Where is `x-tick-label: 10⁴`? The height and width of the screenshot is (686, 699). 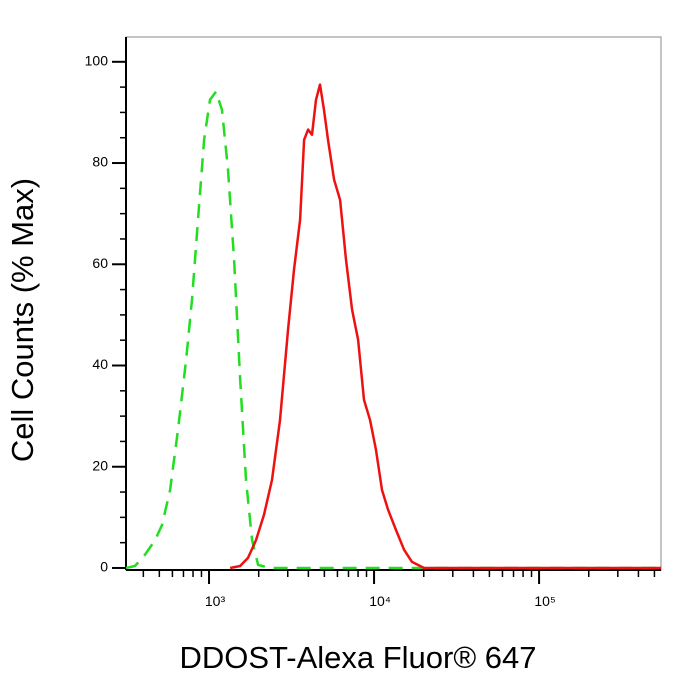
x-tick-label: 10⁴ is located at coordinates (380, 601).